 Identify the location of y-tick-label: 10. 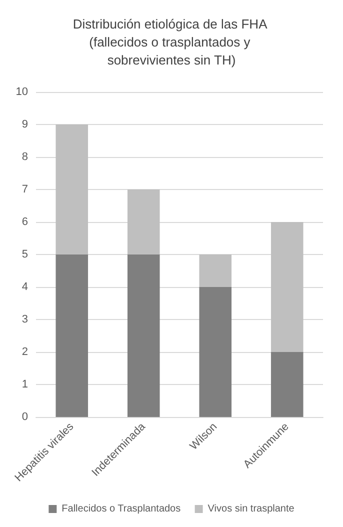
(22, 92).